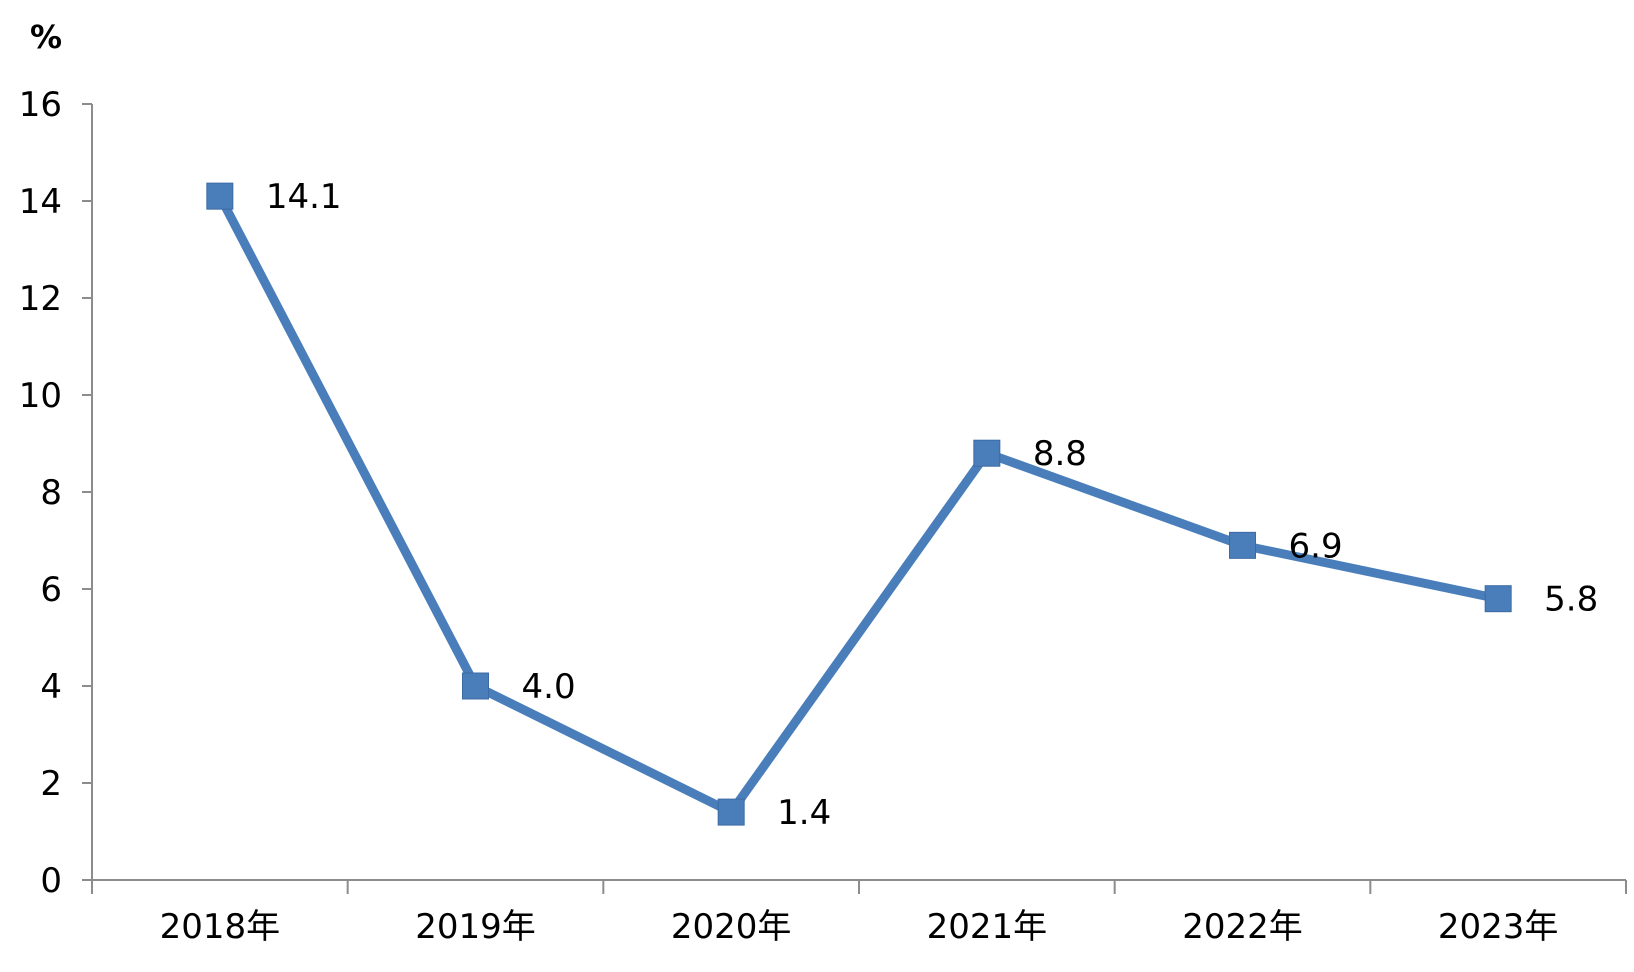 The height and width of the screenshot is (972, 1634). Describe the element at coordinates (220, 927) in the screenshot. I see `x-tick-label: 2018年` at that location.